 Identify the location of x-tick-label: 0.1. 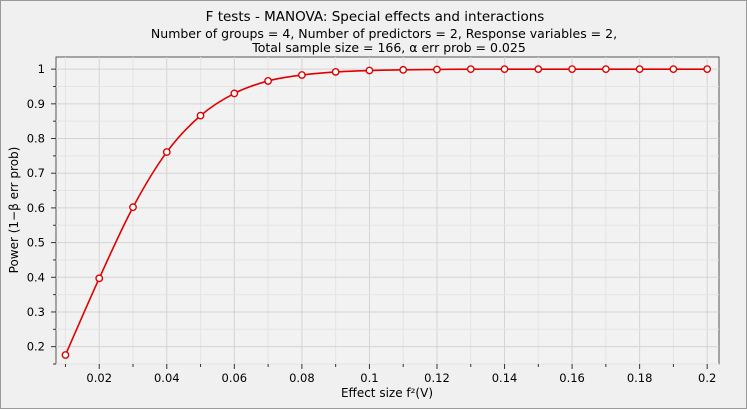
(369, 378).